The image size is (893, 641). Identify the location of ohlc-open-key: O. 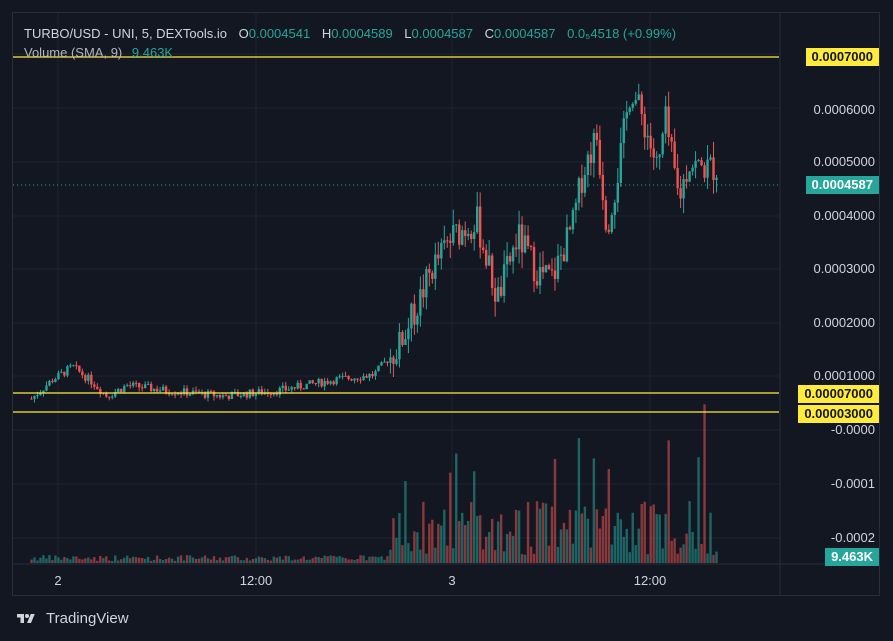
(243, 33).